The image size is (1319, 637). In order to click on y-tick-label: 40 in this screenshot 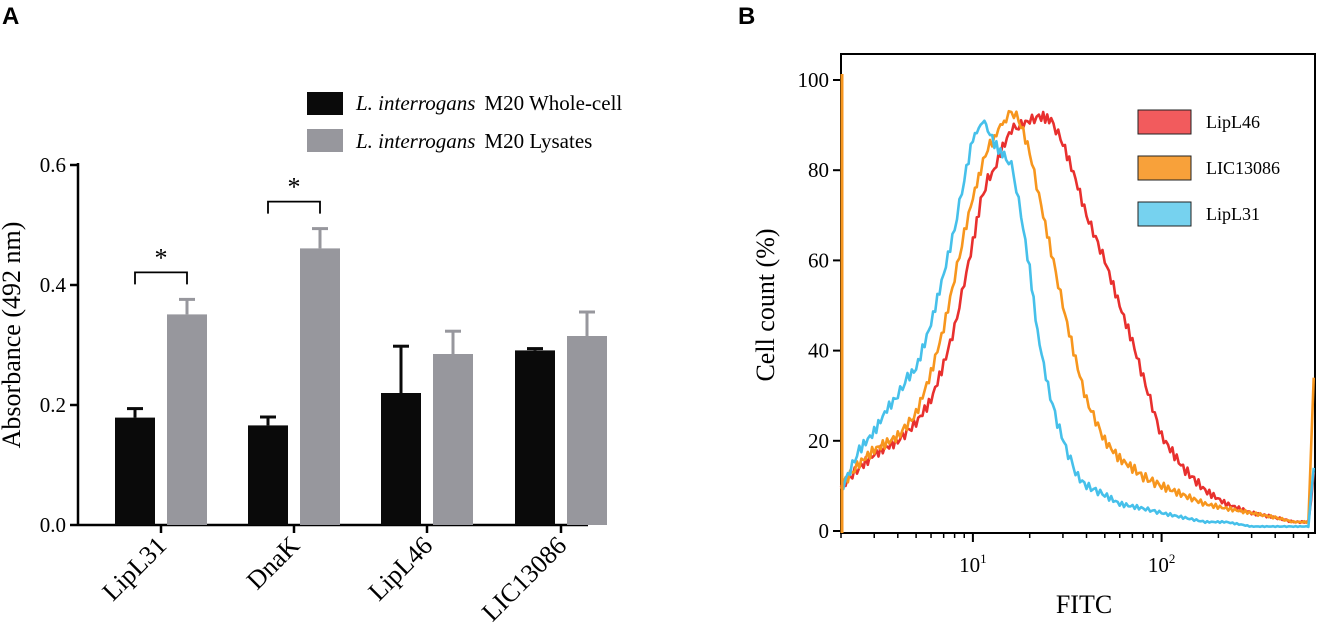, I will do `click(818, 351)`.